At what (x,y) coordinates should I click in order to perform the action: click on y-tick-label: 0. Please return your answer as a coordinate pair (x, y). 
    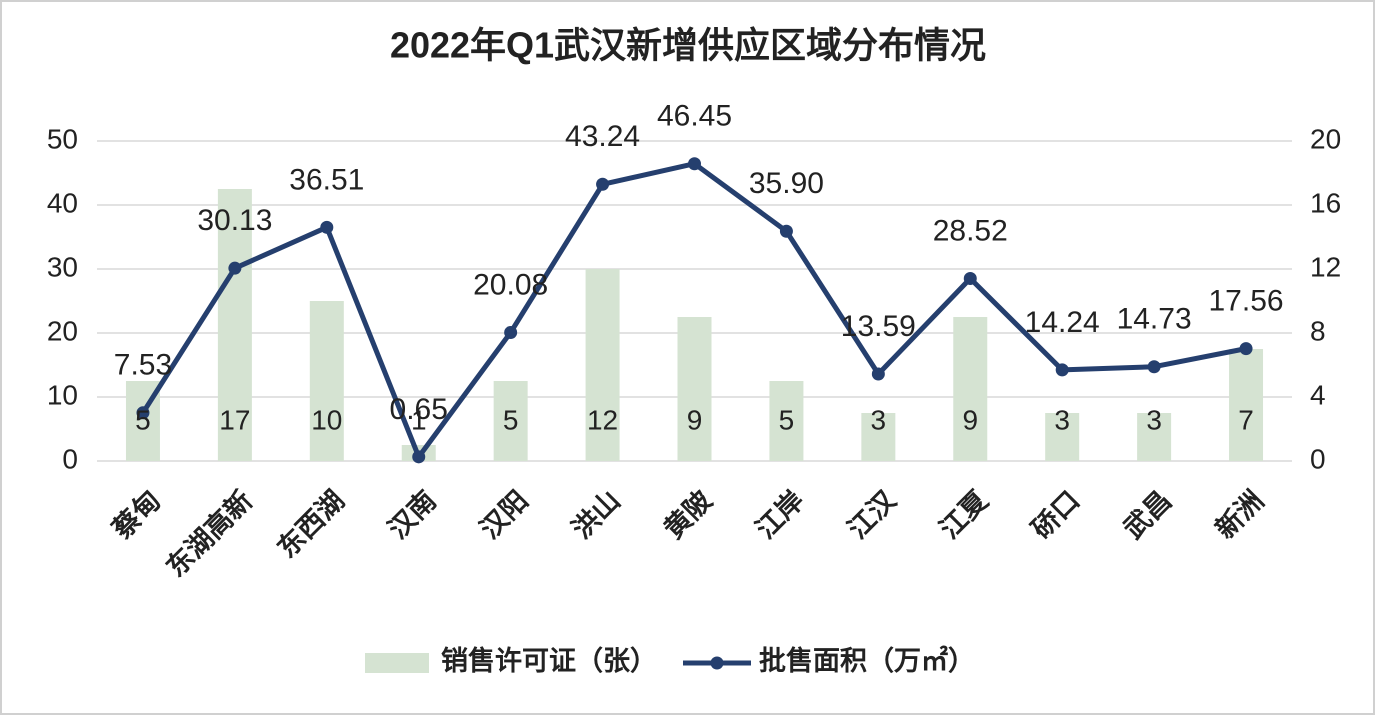
    Looking at the image, I should click on (70, 458).